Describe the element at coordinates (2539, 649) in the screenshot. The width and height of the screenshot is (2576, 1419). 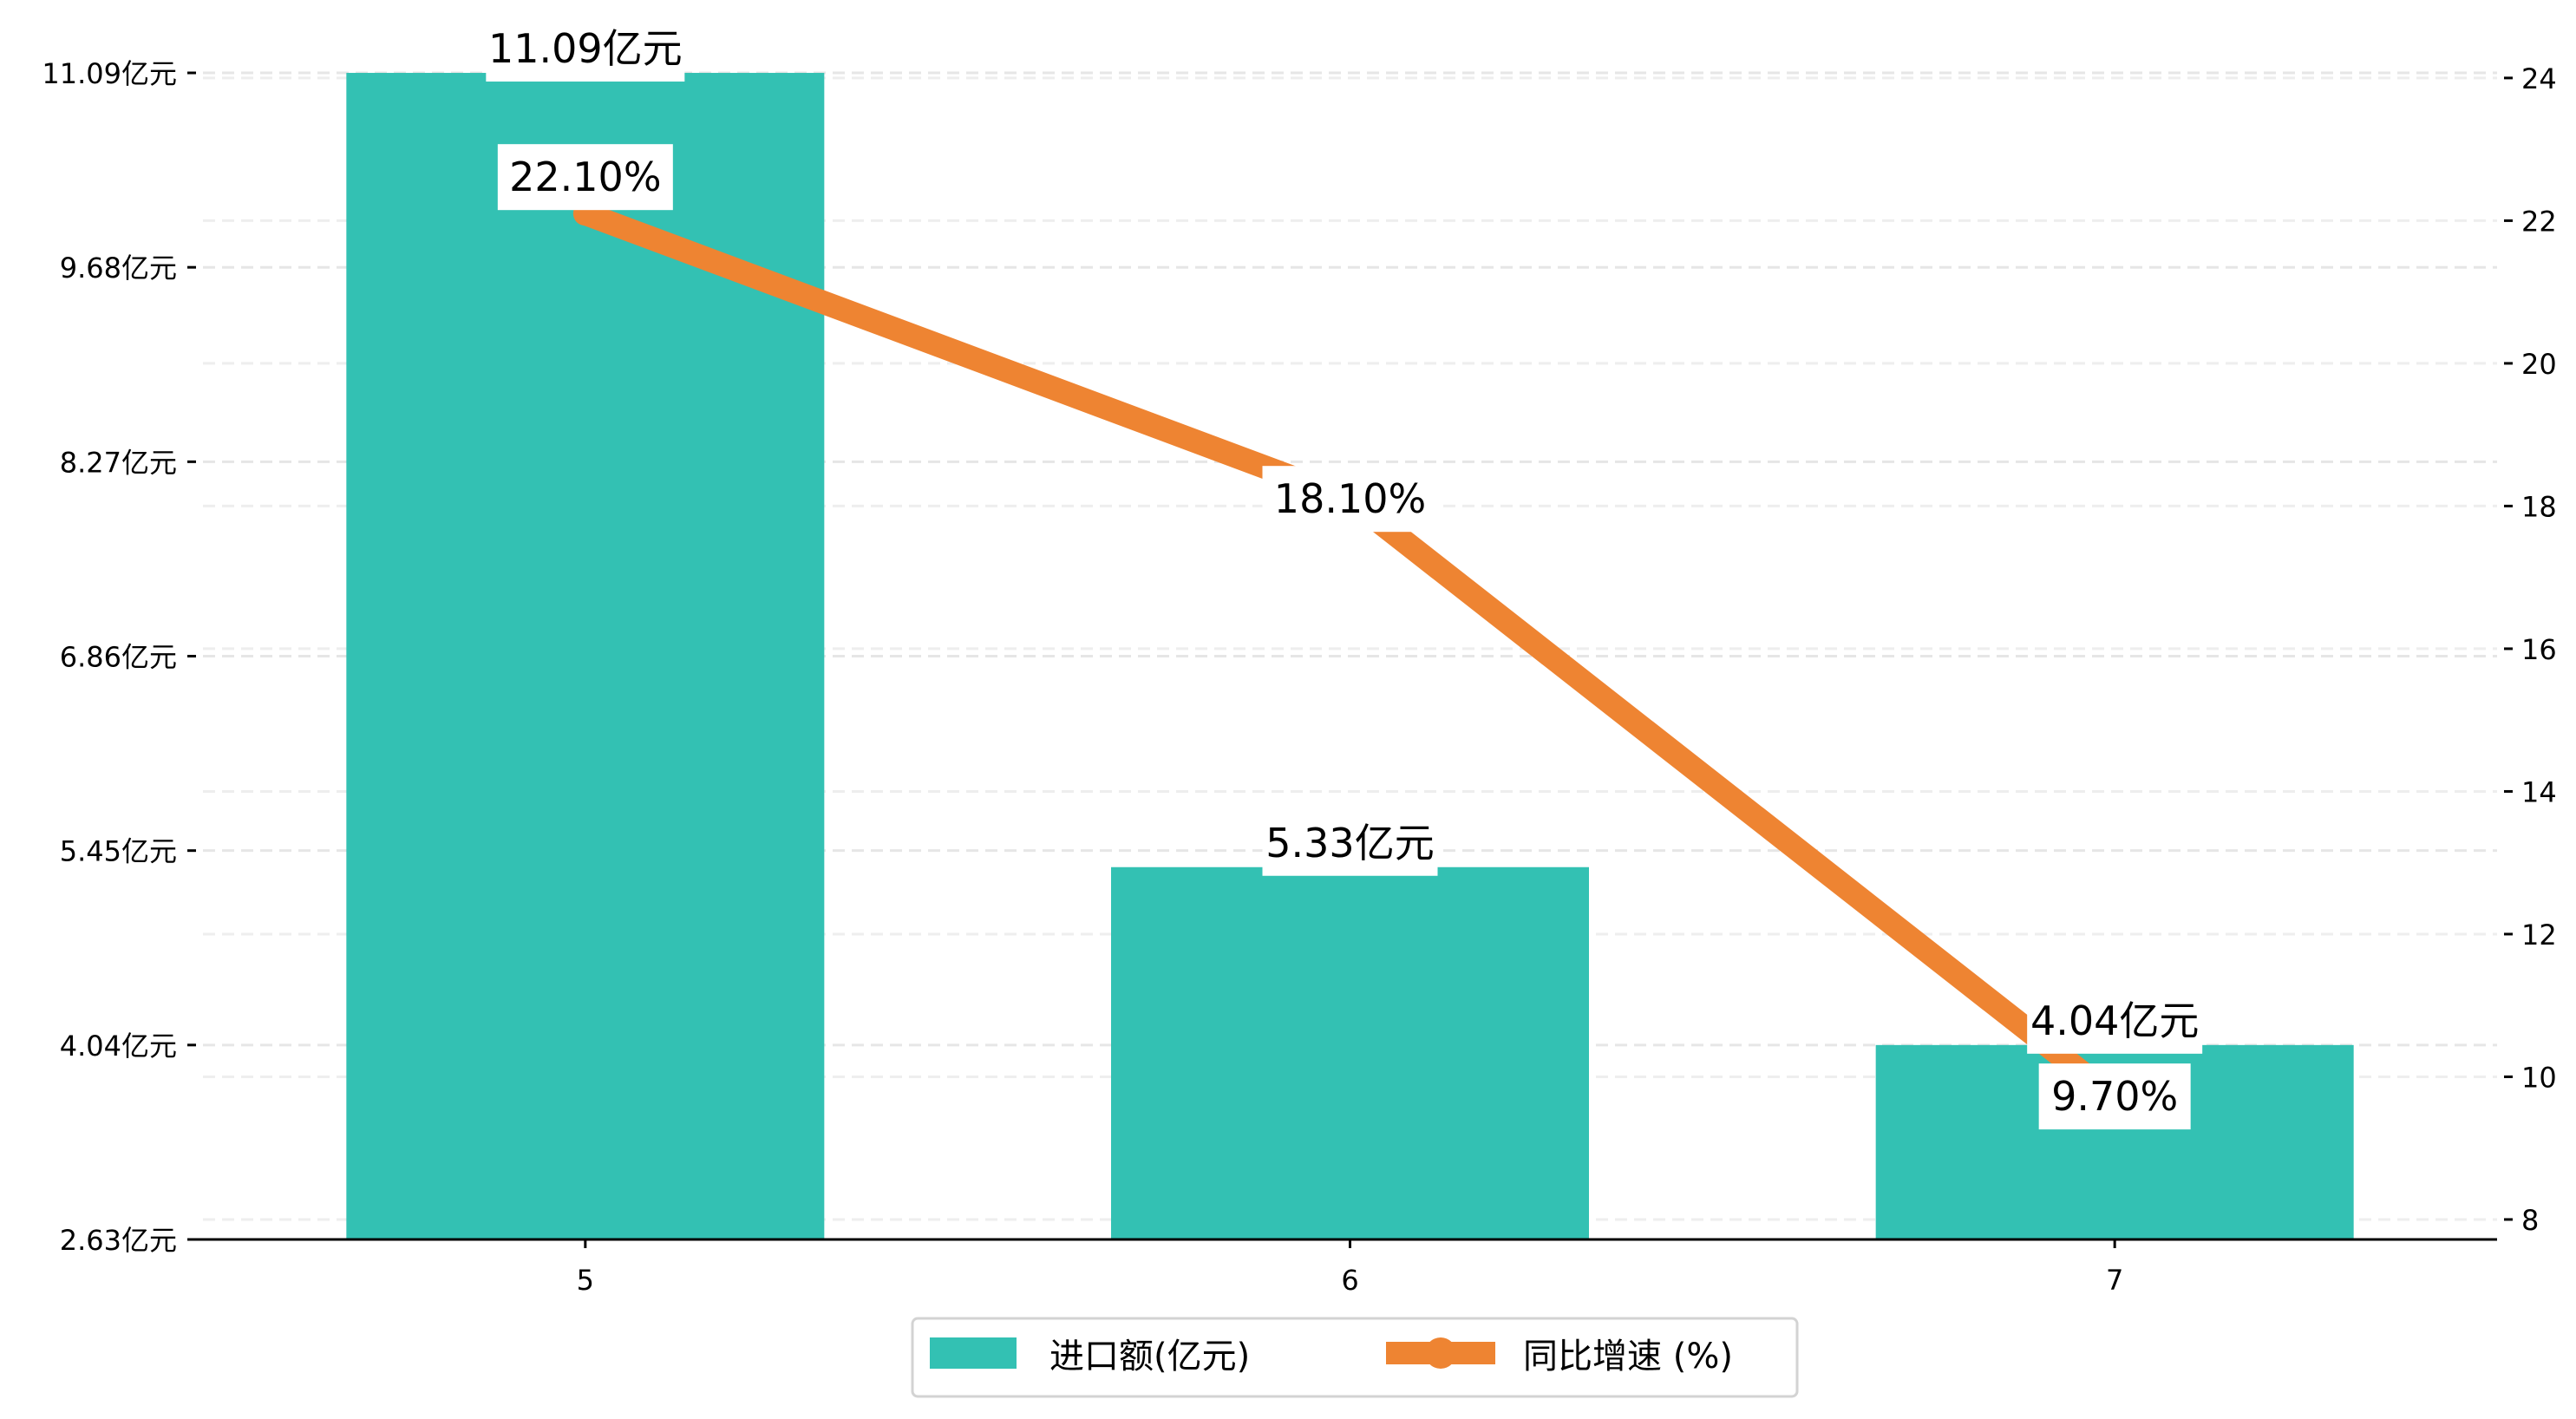
I see `right-tick-label: 16` at that location.